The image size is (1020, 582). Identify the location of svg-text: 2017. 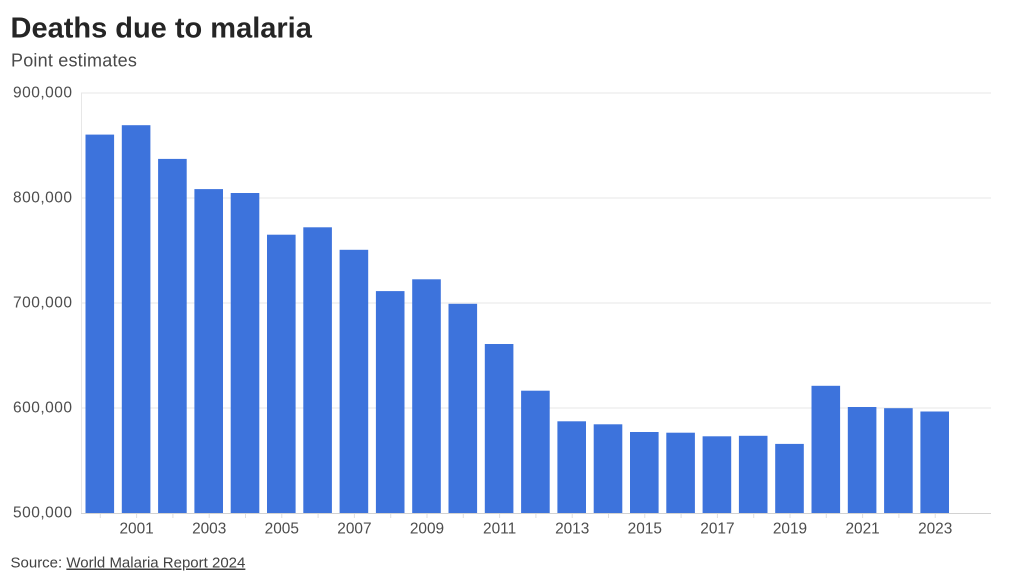
(717, 529).